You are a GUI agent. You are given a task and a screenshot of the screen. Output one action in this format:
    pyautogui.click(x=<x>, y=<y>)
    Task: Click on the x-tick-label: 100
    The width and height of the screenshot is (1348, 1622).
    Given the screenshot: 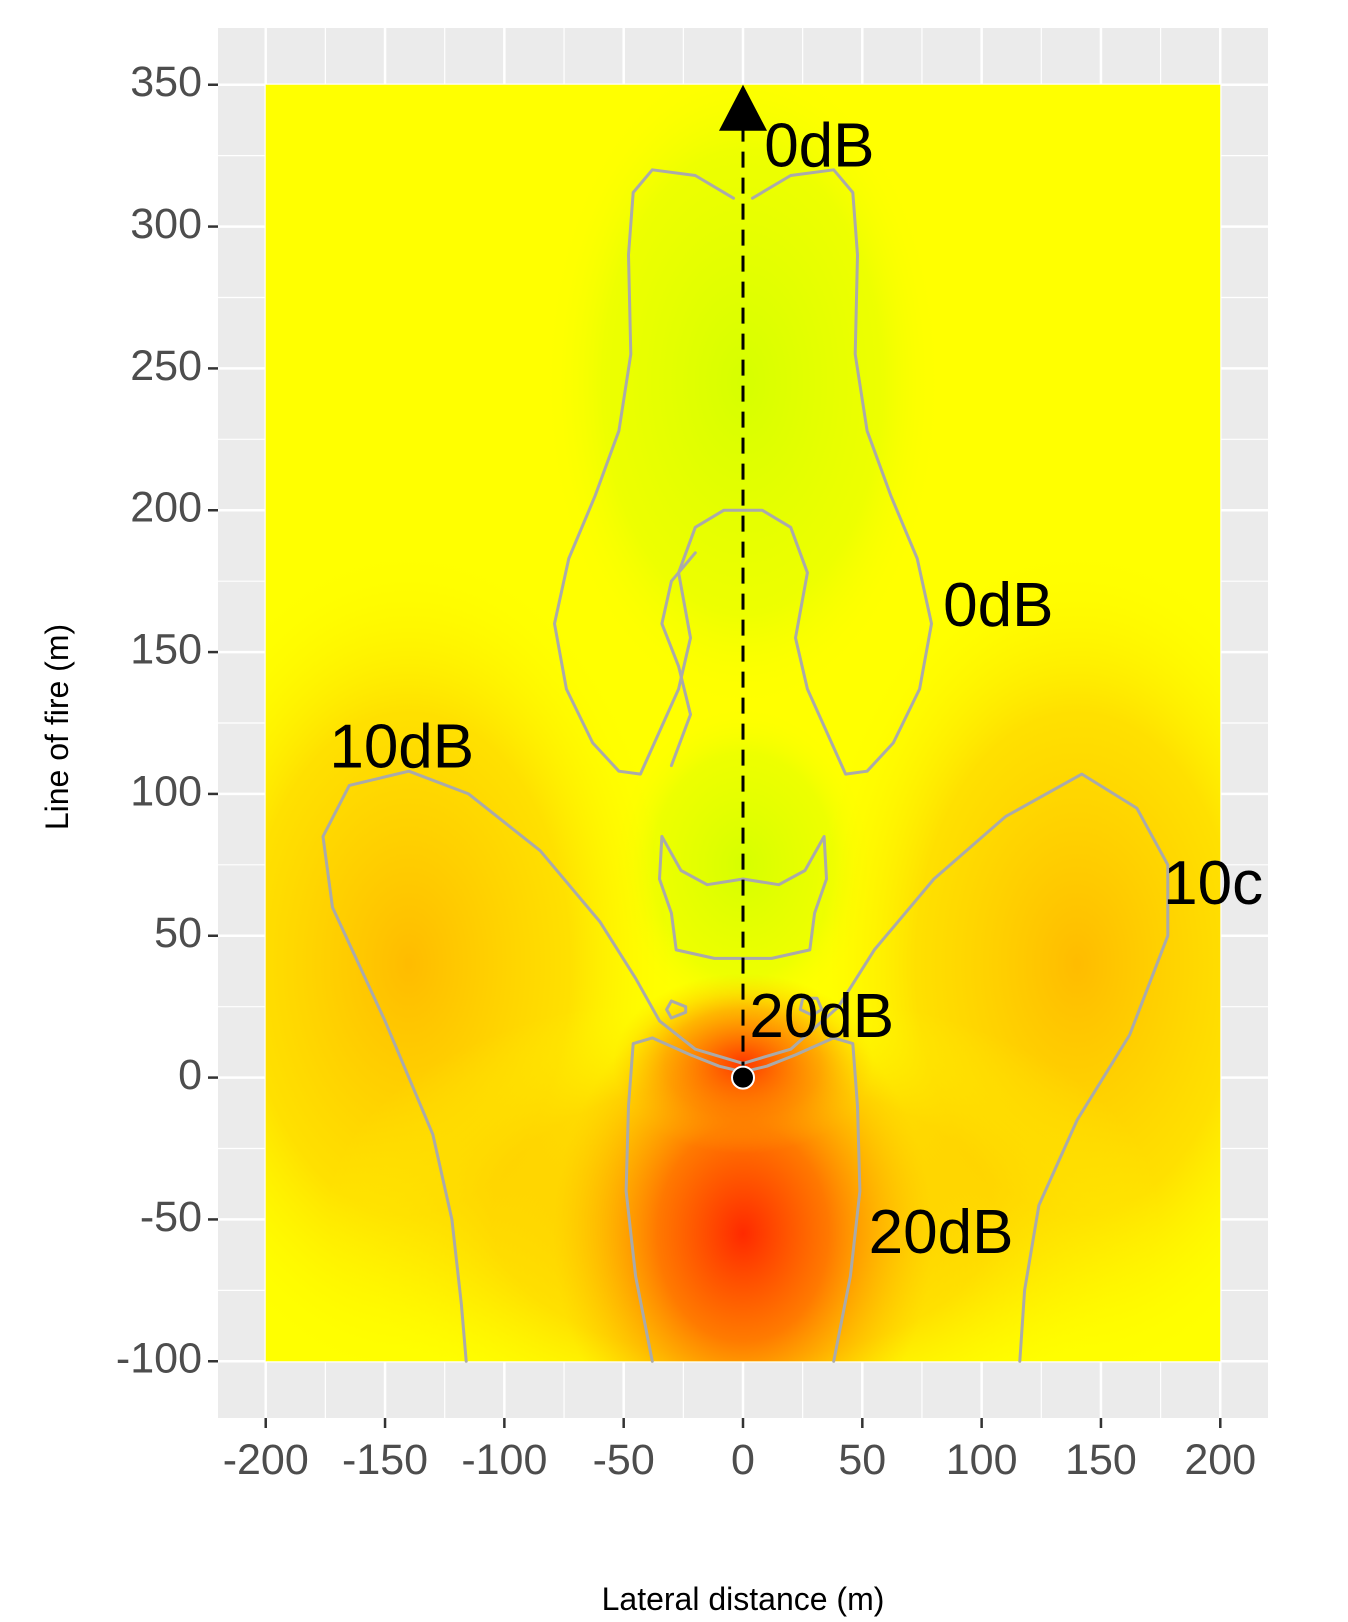 What is the action you would take?
    pyautogui.click(x=982, y=1460)
    